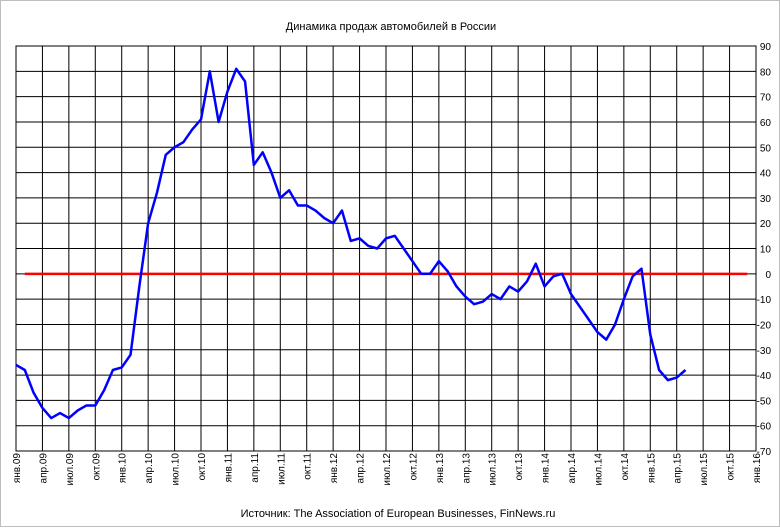 This screenshot has height=528, width=780. I want to click on y-tick-label: -40, so click(764, 376).